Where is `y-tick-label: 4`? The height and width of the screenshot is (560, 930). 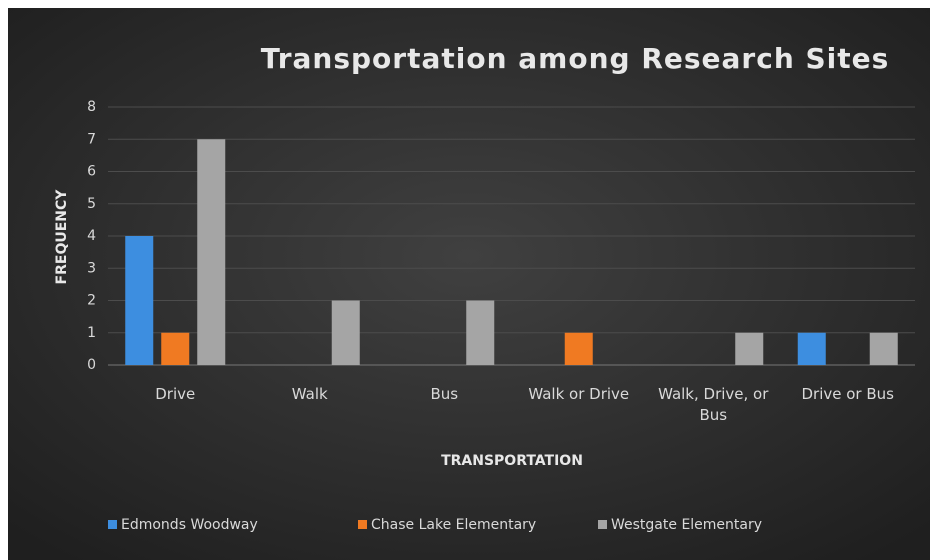 y-tick-label: 4 is located at coordinates (91, 236).